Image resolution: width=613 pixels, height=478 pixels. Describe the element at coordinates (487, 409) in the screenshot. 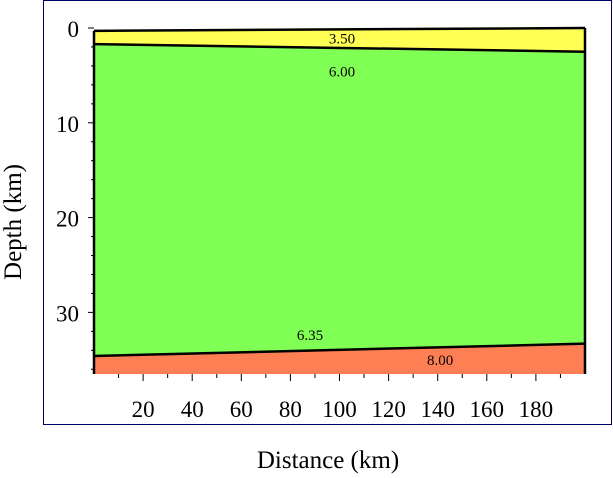

I see `x-tick-label: 160` at that location.